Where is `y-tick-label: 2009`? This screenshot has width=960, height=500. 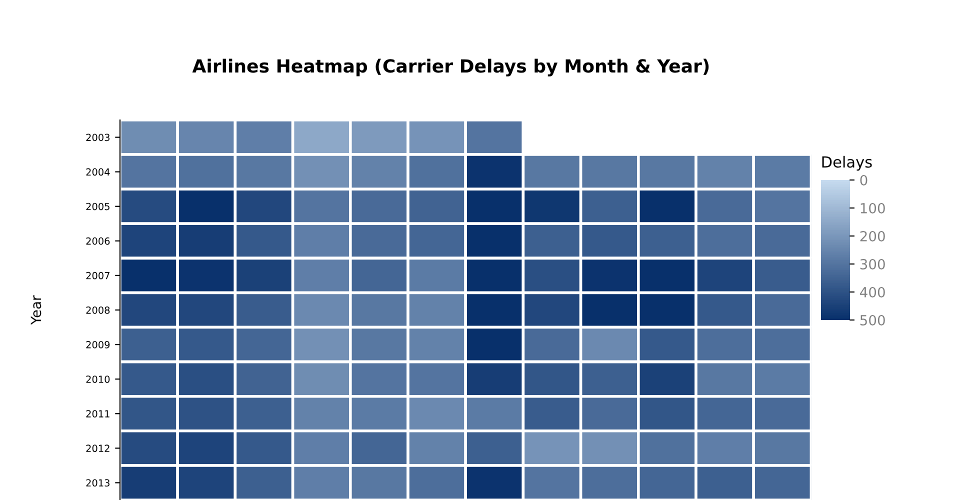
y-tick-label: 2009 is located at coordinates (98, 344).